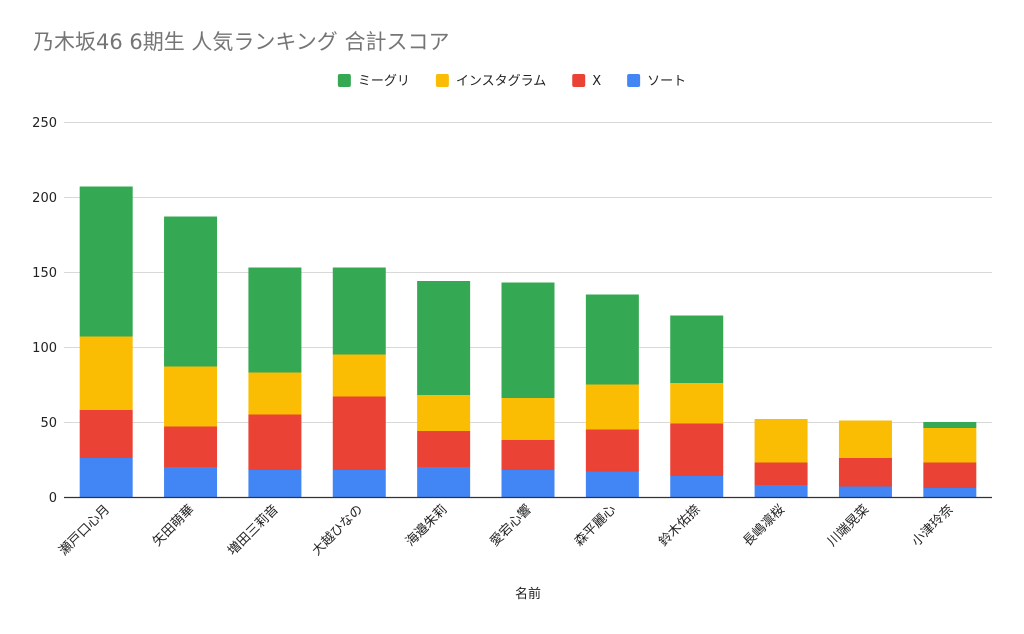 The height and width of the screenshot is (634, 1024). Describe the element at coordinates (338, 530) in the screenshot. I see `x-category-label: 大越ひなの` at that location.